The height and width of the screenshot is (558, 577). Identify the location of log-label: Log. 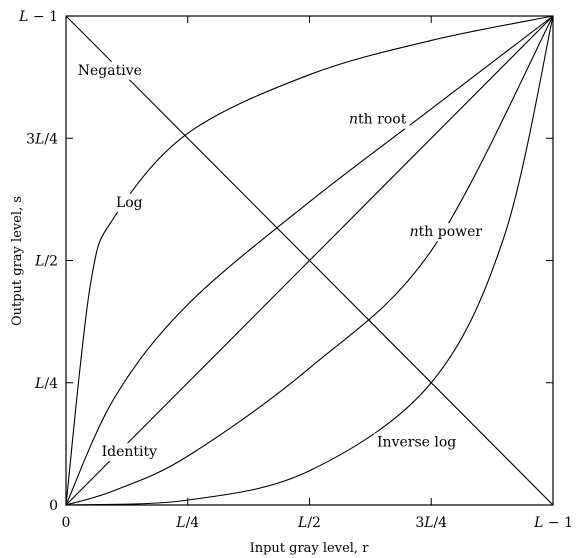
(129, 203).